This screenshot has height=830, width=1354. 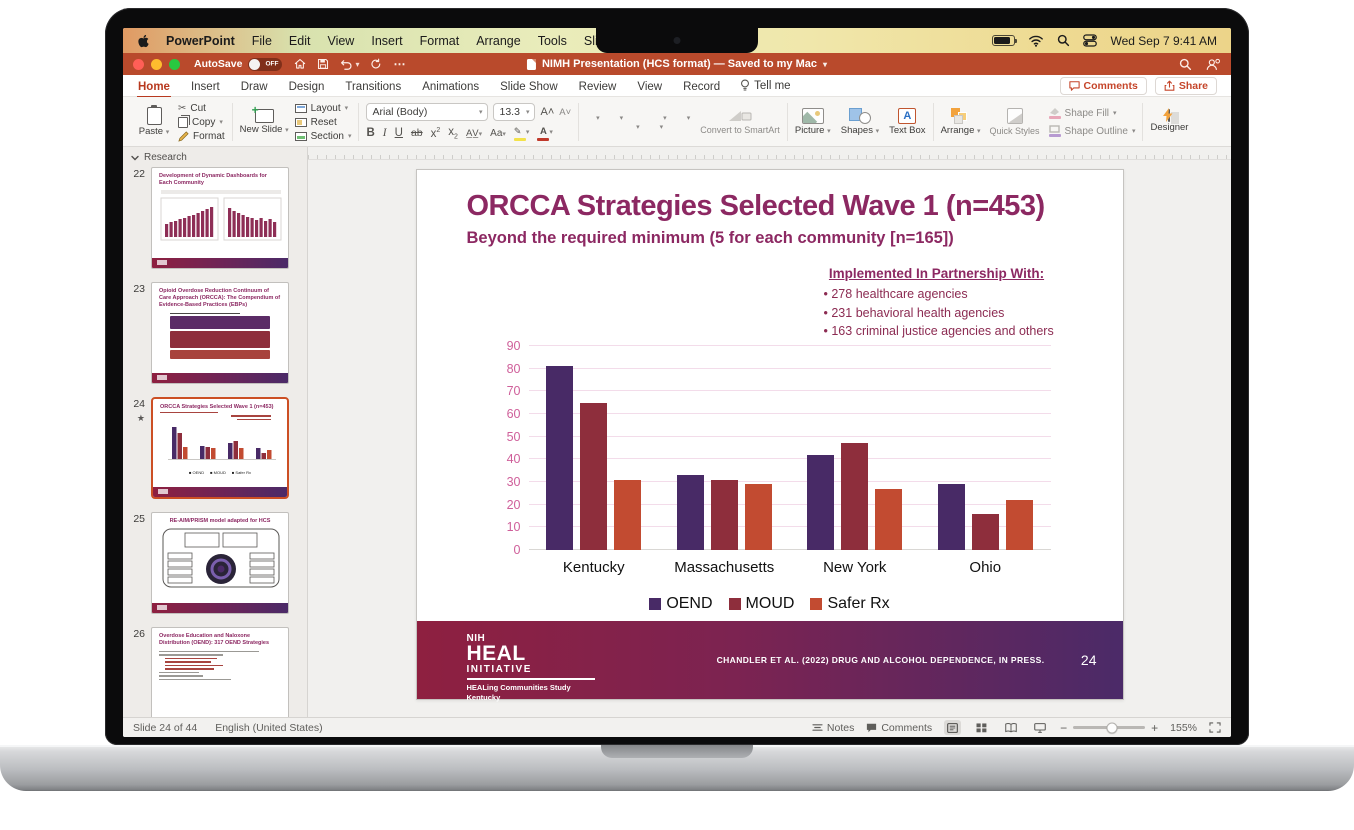 What do you see at coordinates (833, 728) in the screenshot?
I see `notes-button: Notes` at bounding box center [833, 728].